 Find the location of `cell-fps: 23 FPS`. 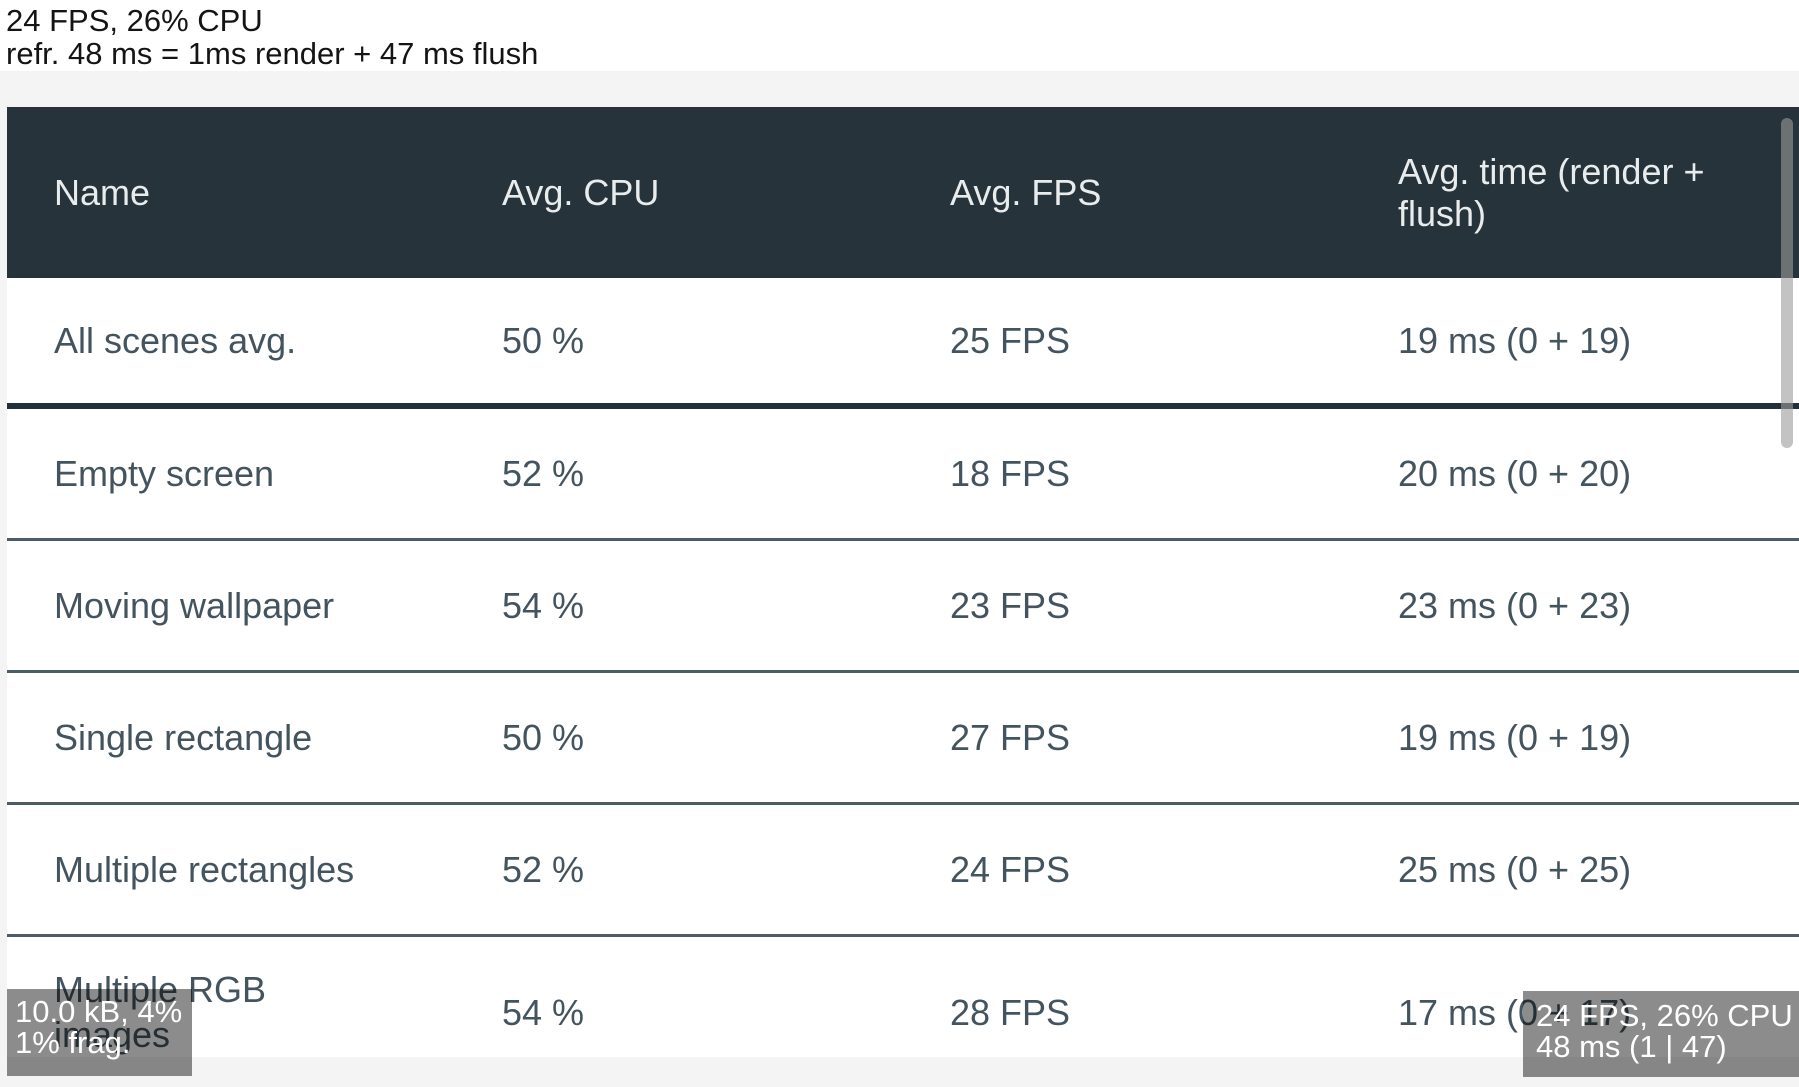

cell-fps: 23 FPS is located at coordinates (1010, 605).